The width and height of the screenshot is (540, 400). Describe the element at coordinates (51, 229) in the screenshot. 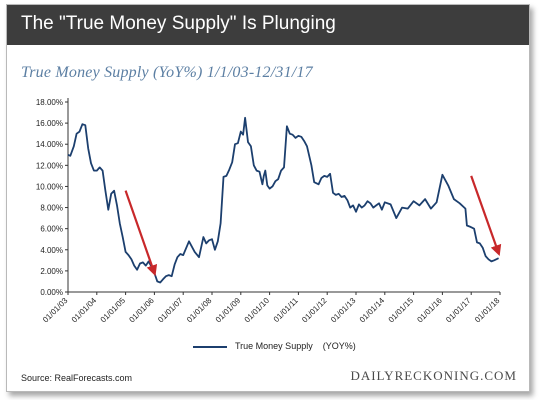

I see `y-tick-label: 6.00%` at that location.